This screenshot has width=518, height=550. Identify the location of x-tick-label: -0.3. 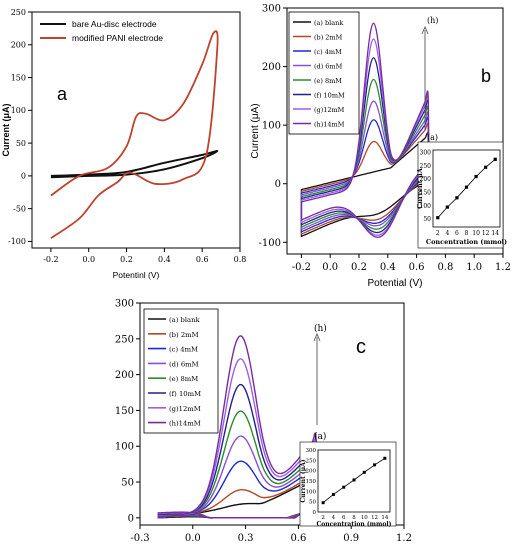
(139, 538).